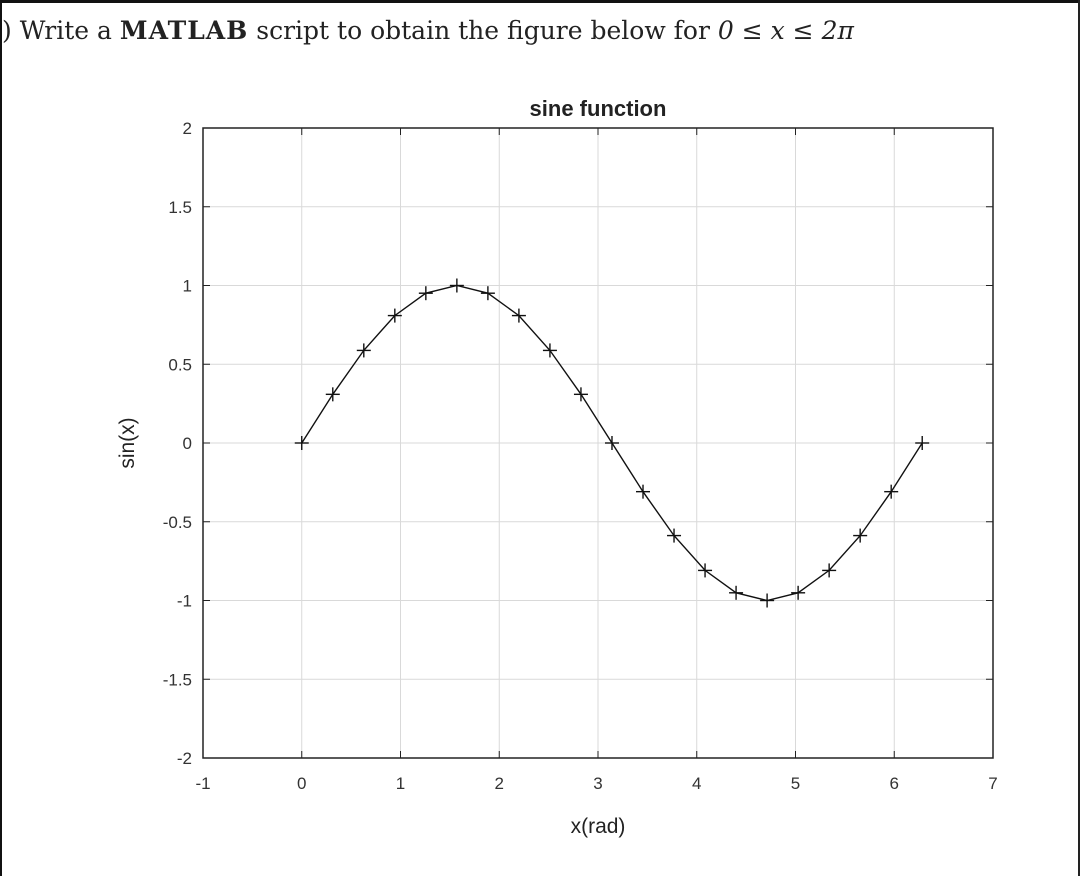  I want to click on y-tick-label: 0, so click(187, 443).